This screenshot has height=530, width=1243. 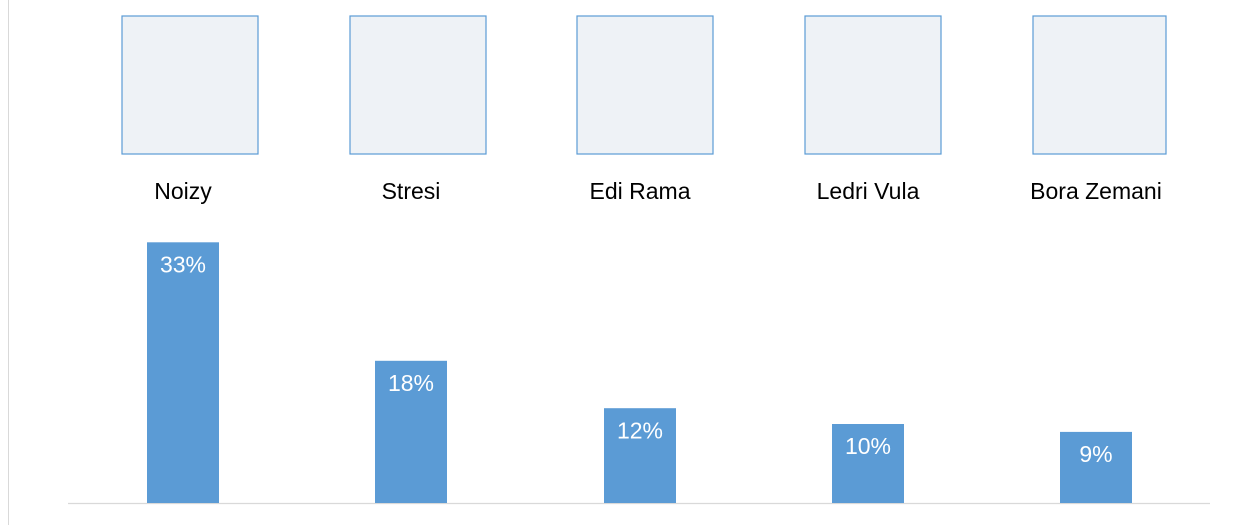 What do you see at coordinates (1095, 454) in the screenshot?
I see `value-label: 9%` at bounding box center [1095, 454].